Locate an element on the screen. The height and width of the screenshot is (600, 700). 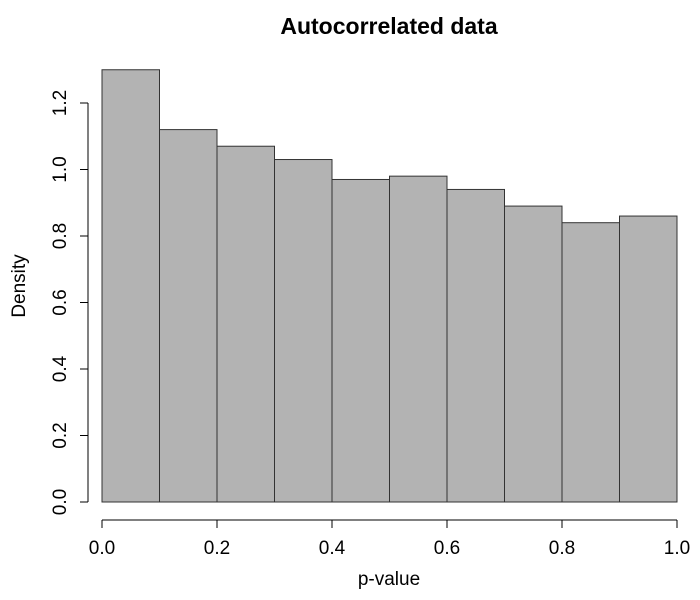
x-tick-label: 0.0 is located at coordinates (102, 548).